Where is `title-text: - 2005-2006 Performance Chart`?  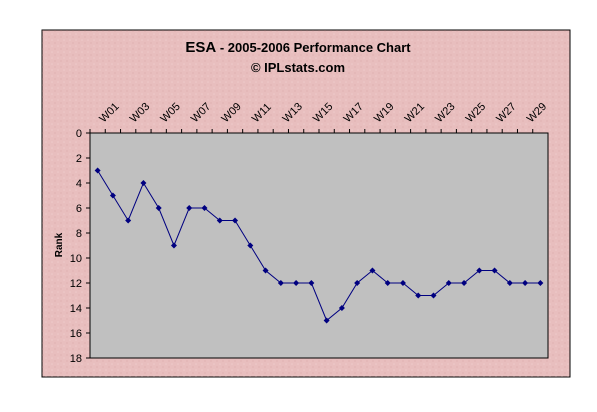
title-text: - 2005-2006 Performance Chart is located at coordinates (315, 47).